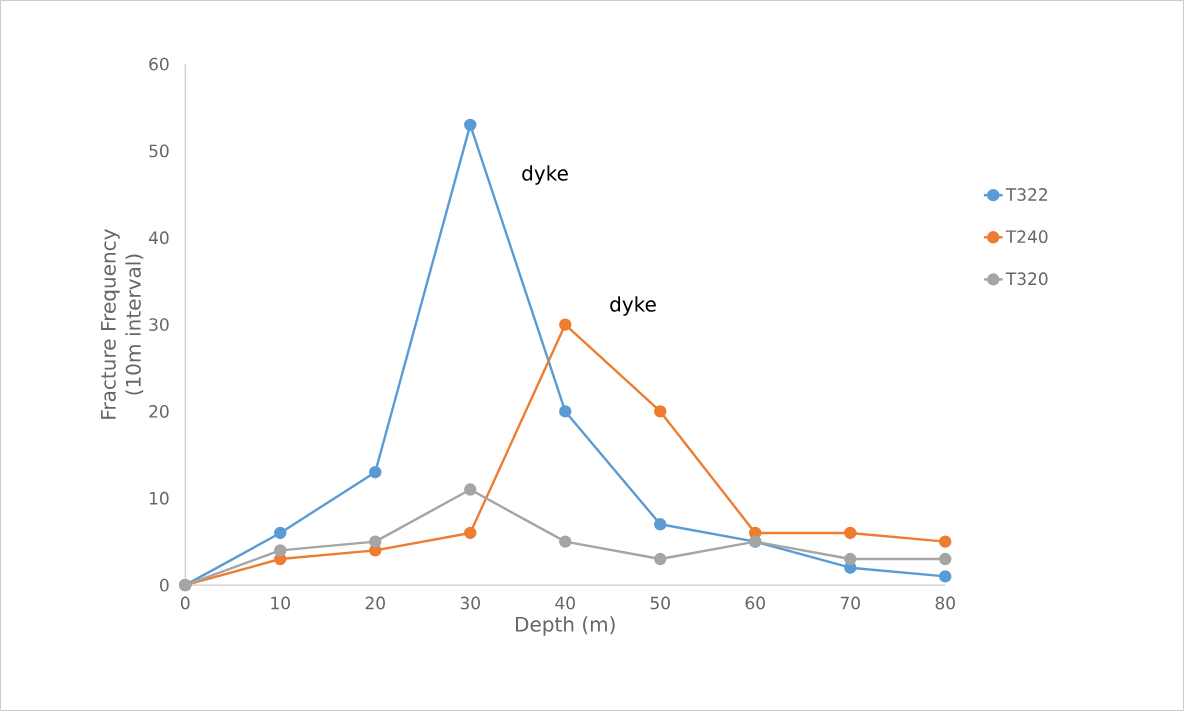 The width and height of the screenshot is (1184, 711). I want to click on y-tick-label: 60, so click(159, 64).